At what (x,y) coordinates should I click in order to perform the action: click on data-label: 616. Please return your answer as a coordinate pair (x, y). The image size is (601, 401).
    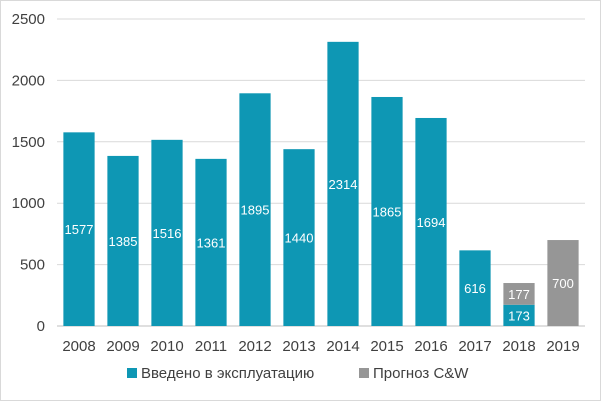
    Looking at the image, I should click on (475, 288).